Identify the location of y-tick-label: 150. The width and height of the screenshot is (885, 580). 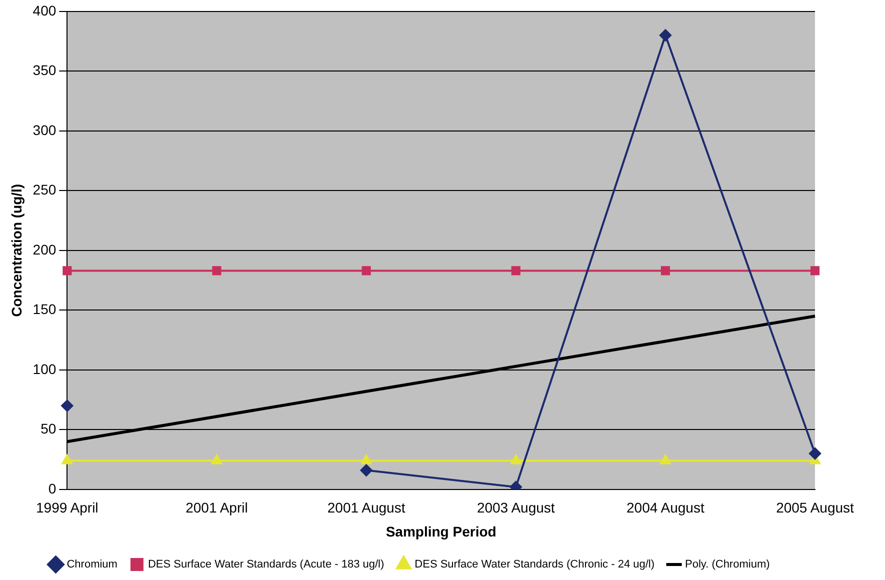
(44, 309).